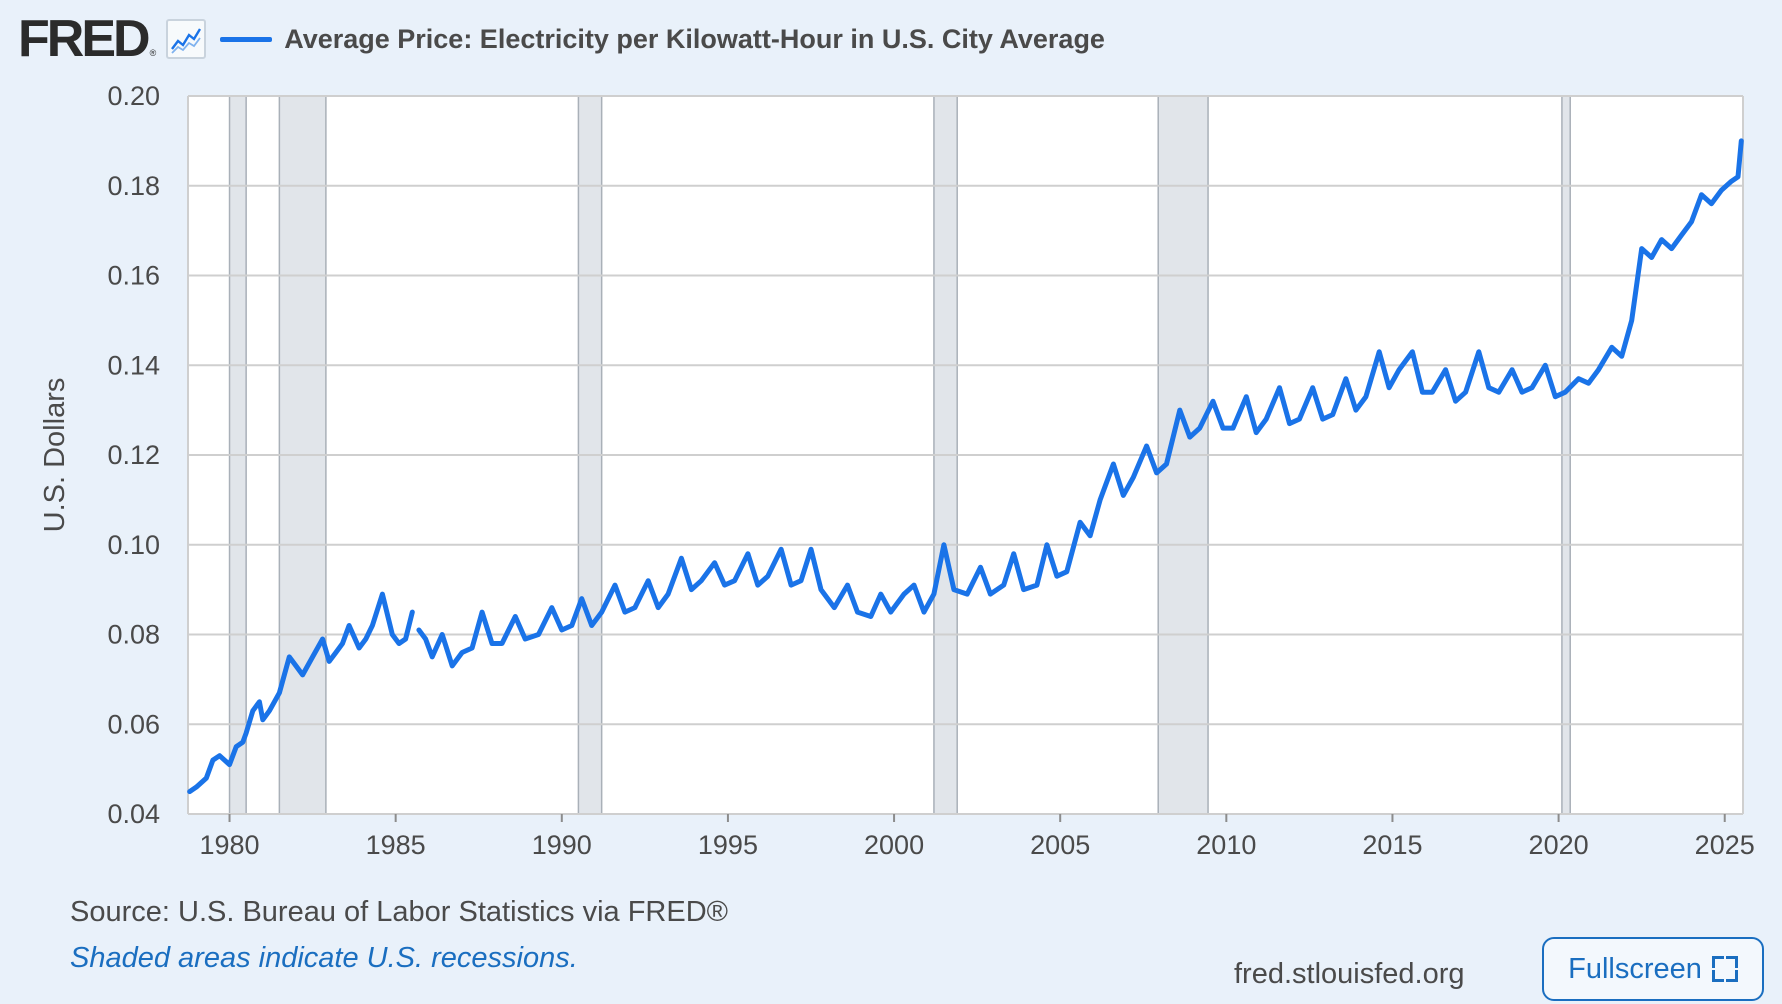 This screenshot has height=1004, width=1782. What do you see at coordinates (133, 455) in the screenshot?
I see `y-tick-label: 0.12` at bounding box center [133, 455].